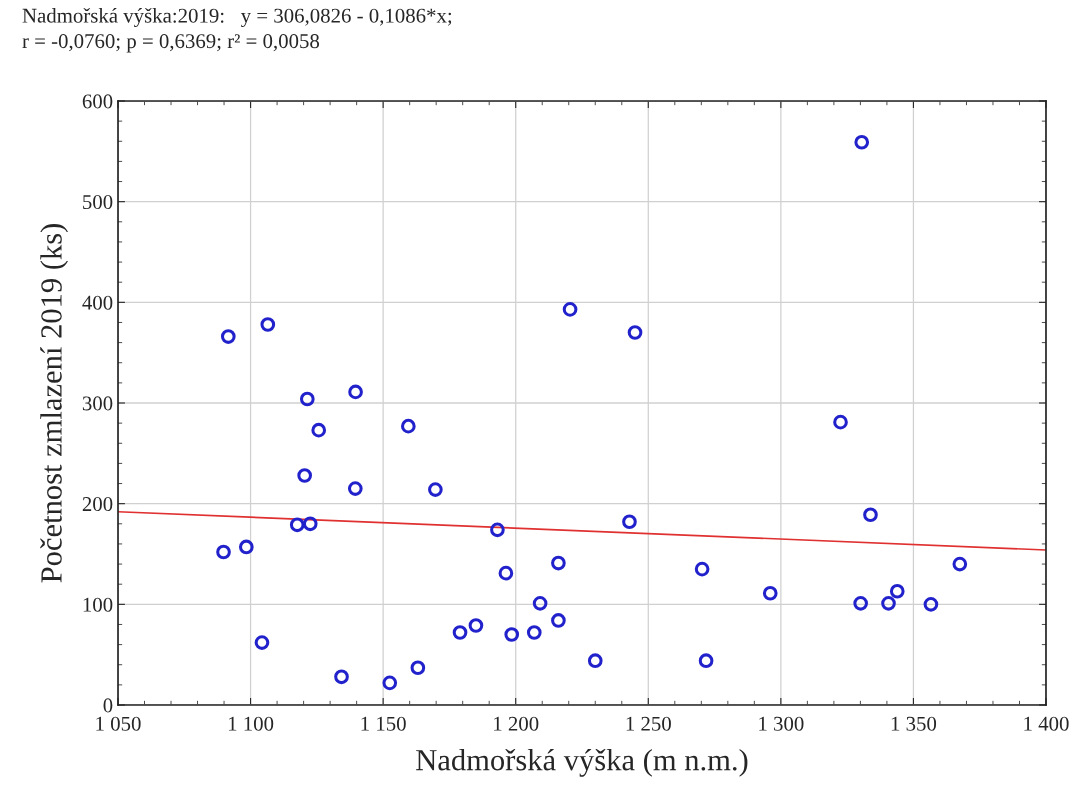 Image resolution: width=1079 pixels, height=801 pixels. I want to click on y-tick-label: 400, so click(97, 302).